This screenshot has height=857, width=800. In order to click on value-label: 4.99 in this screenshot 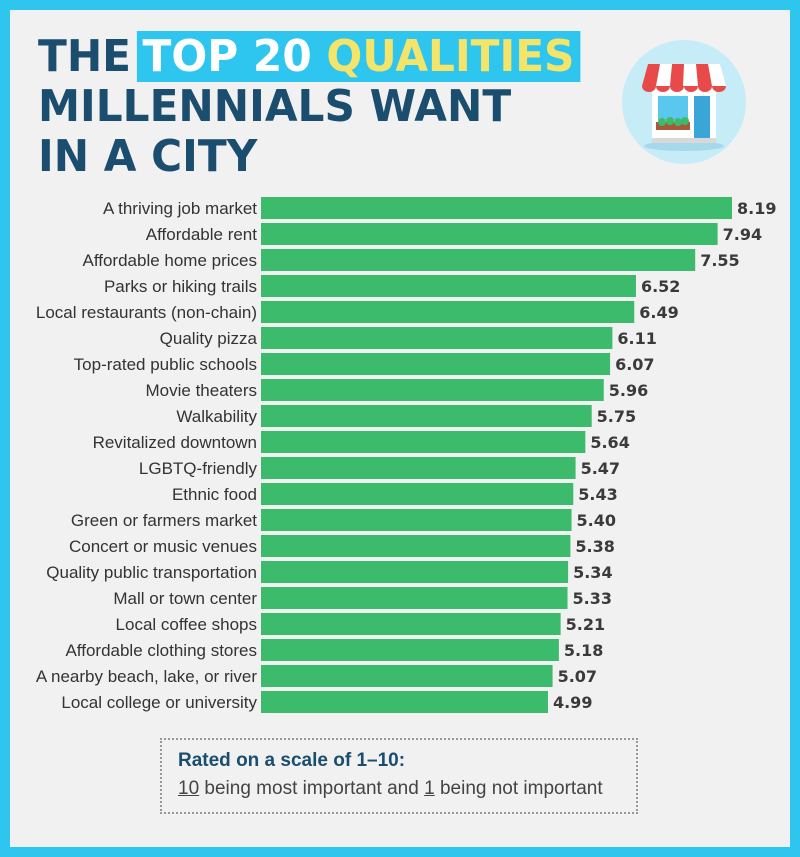, I will do `click(572, 702)`.